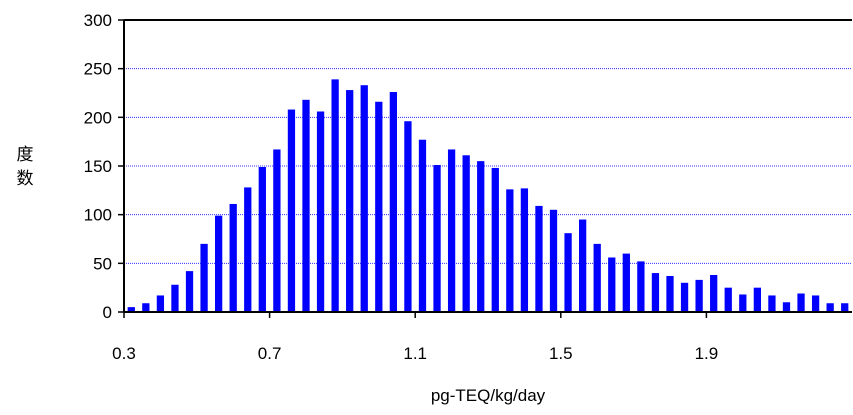 This screenshot has width=853, height=415. I want to click on y-axis-title-char: 数, so click(25, 179).